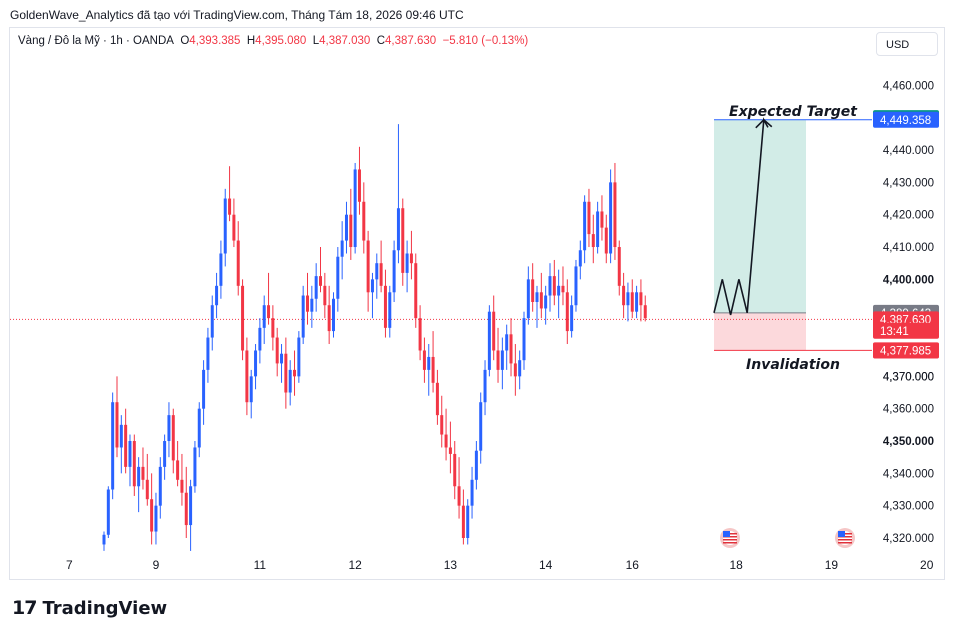 The image size is (954, 639). I want to click on symbol-label: Vàng / Đô la Mỹ · 1h · OANDA, so click(96, 41).